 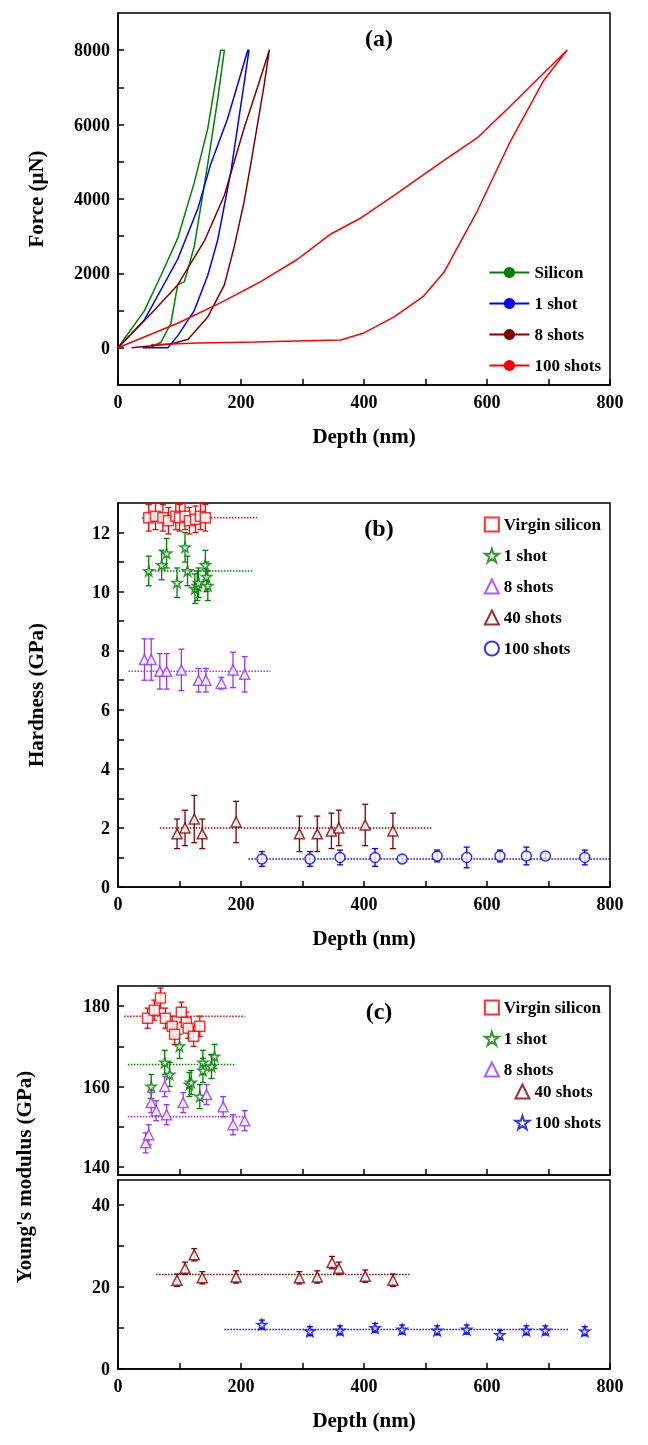 I want to click on y-tick-label: 8, so click(x=105, y=650).